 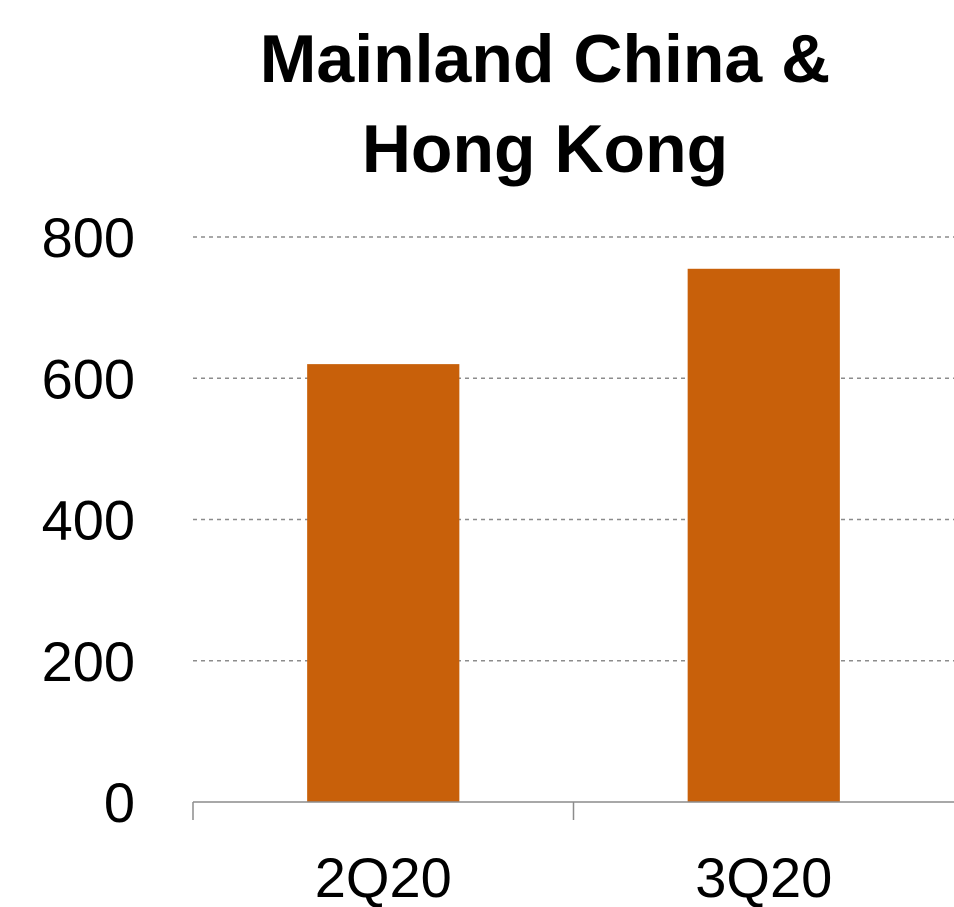 I want to click on chart-title: Mainland China & Hong Kong, so click(x=545, y=104).